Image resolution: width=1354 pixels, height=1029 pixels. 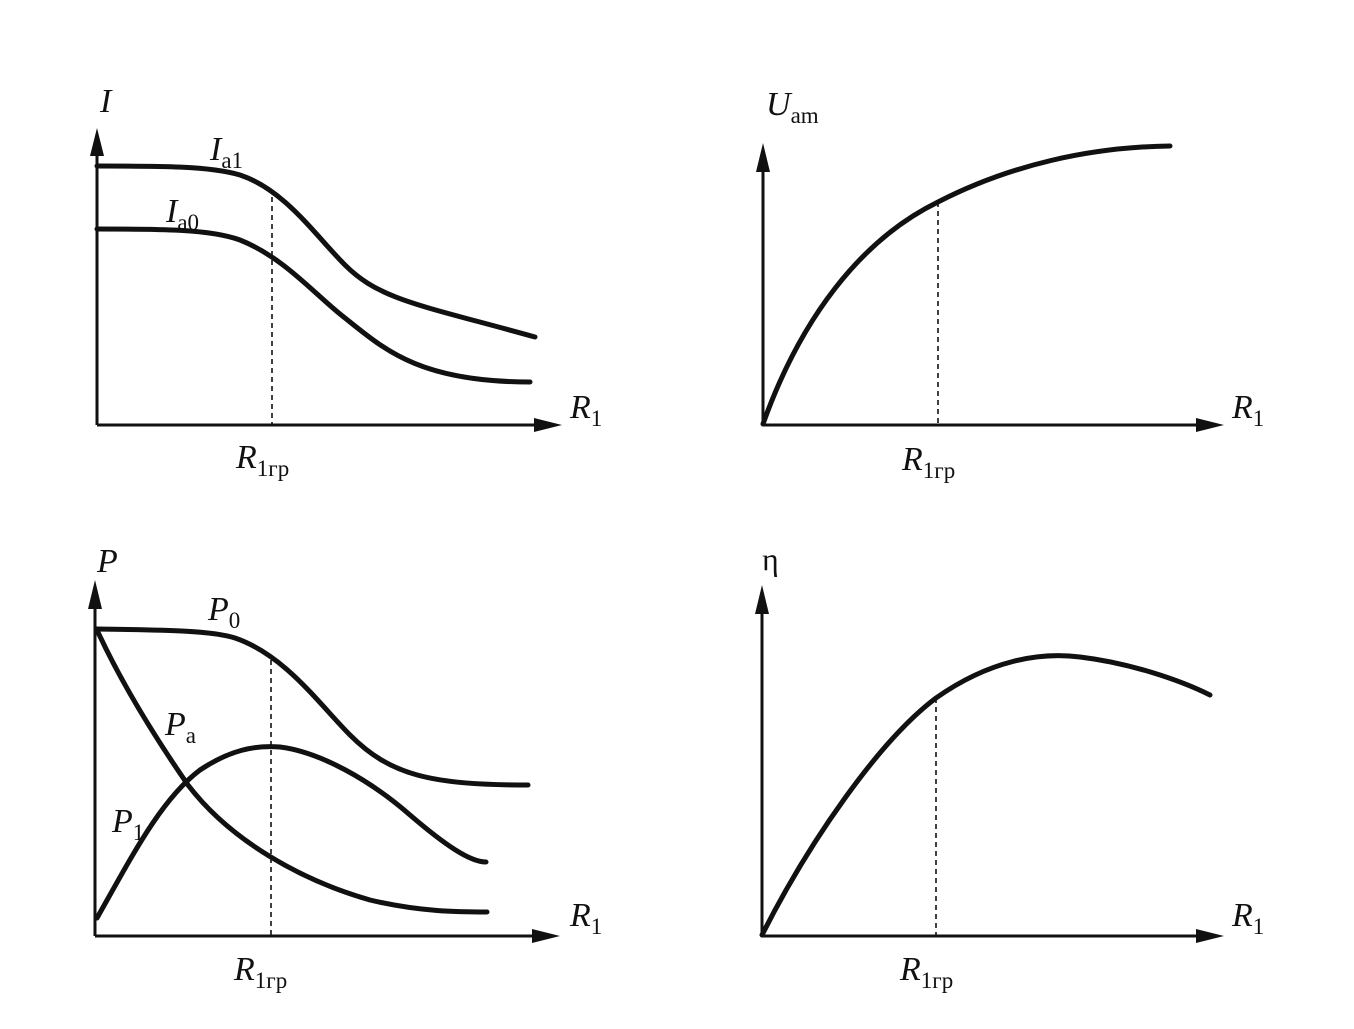 I want to click on curve-ia0, so click(x=313, y=305).